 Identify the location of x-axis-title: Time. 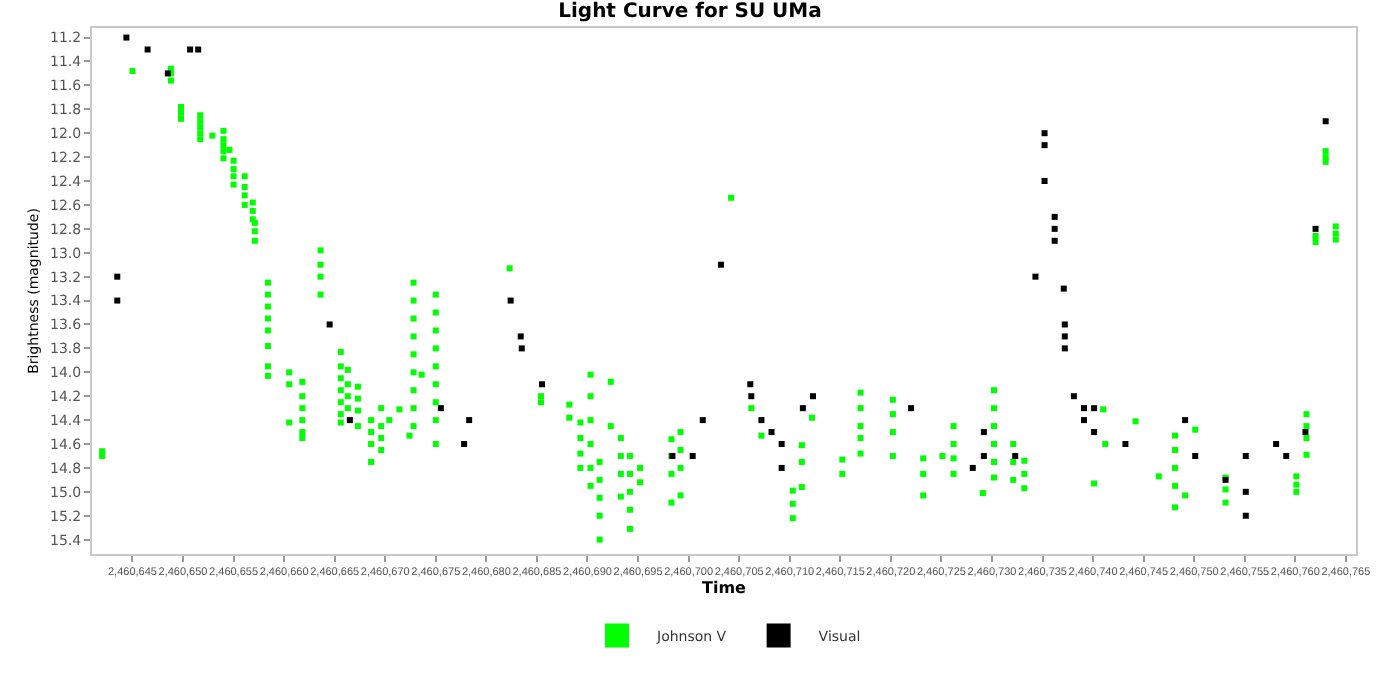
(725, 588).